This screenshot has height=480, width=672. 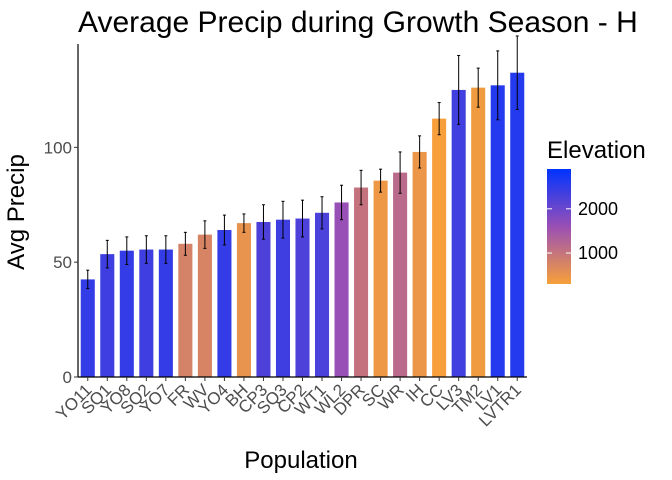 I want to click on bar-tm2, so click(x=478, y=232).